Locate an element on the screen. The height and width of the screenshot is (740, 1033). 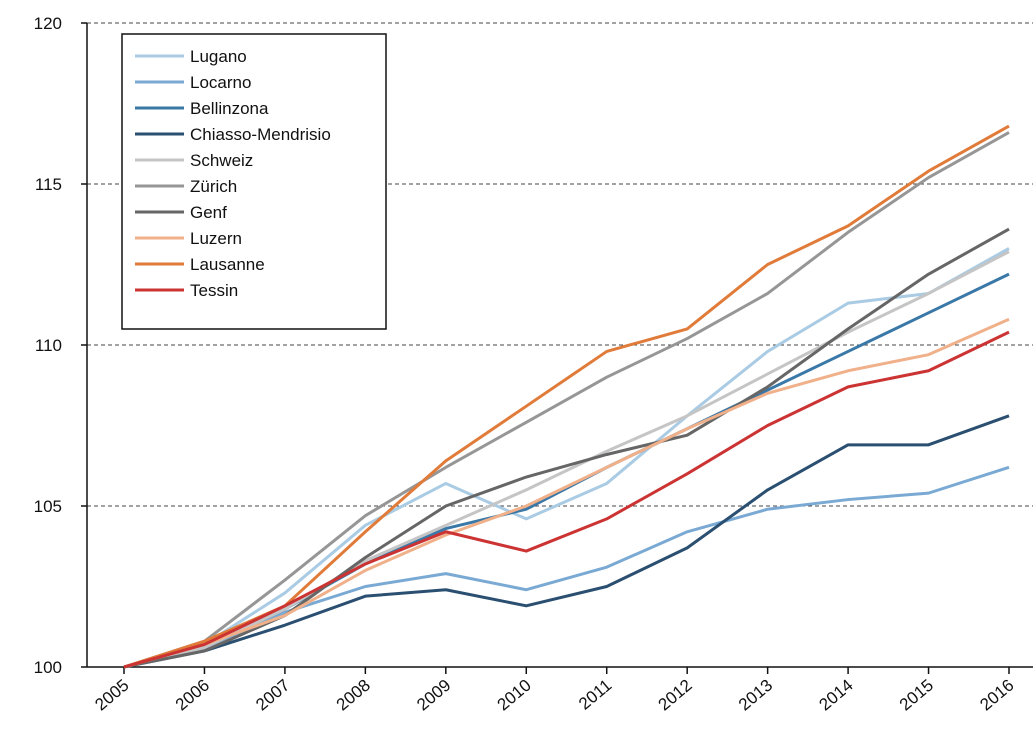
legend-label: Schweiz is located at coordinates (221, 160).